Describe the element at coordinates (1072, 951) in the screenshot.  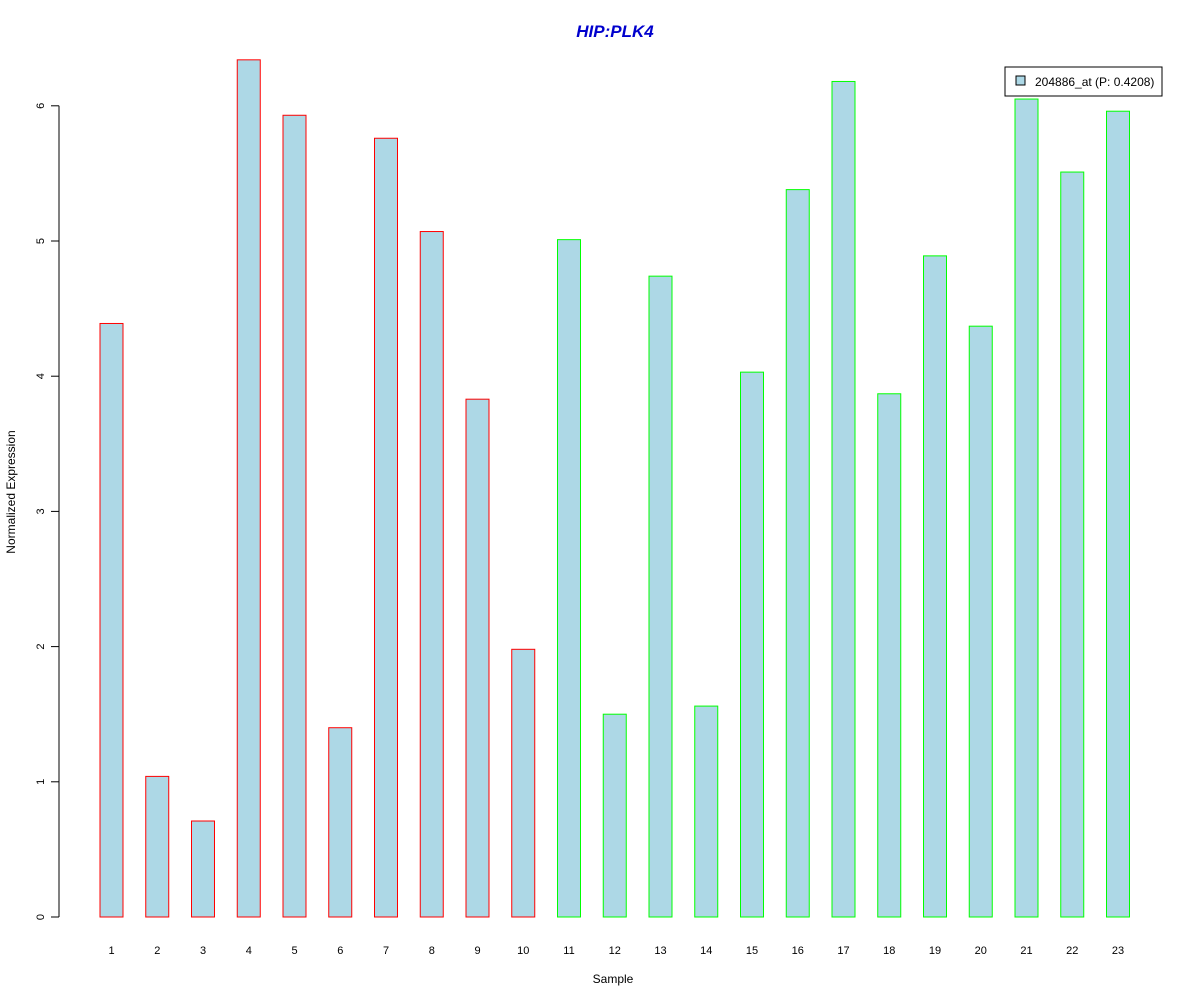
I see `x-tick-label: 22` at that location.